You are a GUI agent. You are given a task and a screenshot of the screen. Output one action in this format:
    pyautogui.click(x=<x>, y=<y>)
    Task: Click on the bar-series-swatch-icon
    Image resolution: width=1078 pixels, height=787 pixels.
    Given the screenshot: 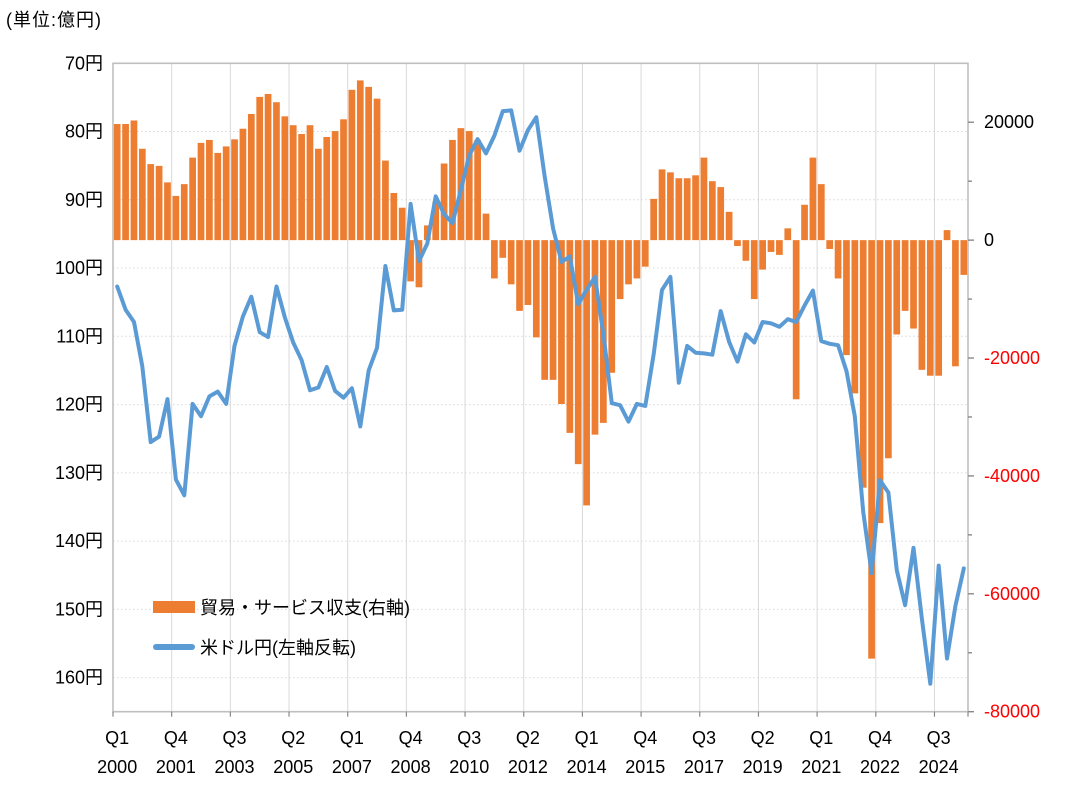 What is the action you would take?
    pyautogui.click(x=174, y=607)
    